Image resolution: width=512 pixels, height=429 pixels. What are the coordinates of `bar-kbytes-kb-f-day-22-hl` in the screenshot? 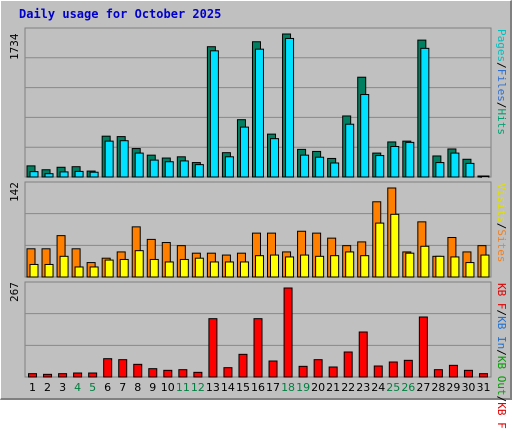 It's located at (348, 353).